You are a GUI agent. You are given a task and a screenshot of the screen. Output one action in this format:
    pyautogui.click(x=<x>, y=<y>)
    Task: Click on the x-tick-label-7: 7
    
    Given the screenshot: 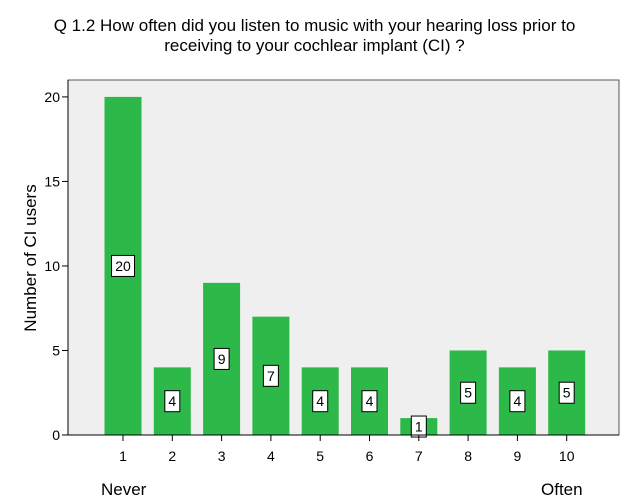 What is the action you would take?
    pyautogui.click(x=419, y=456)
    